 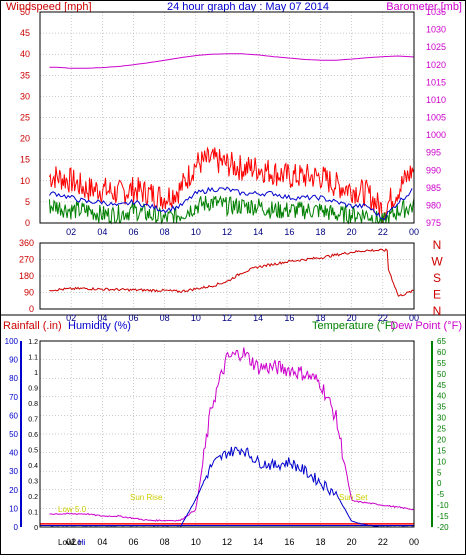 I want to click on lower-time-tick-label: 12, so click(x=227, y=542).